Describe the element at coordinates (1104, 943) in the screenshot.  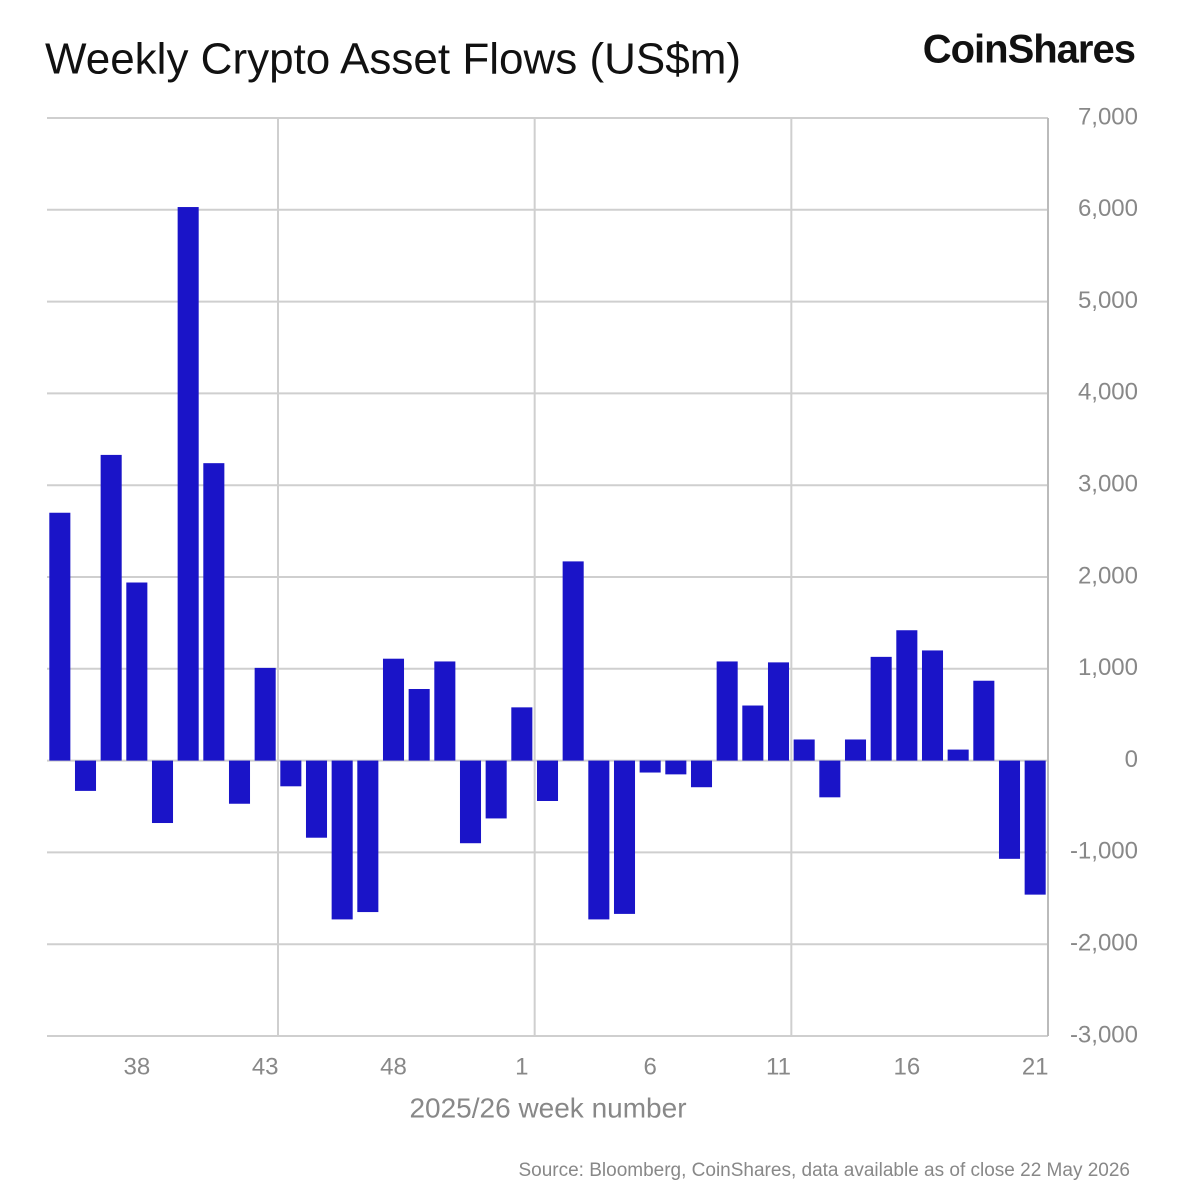
I see `y-tick-label: -2,000` at that location.